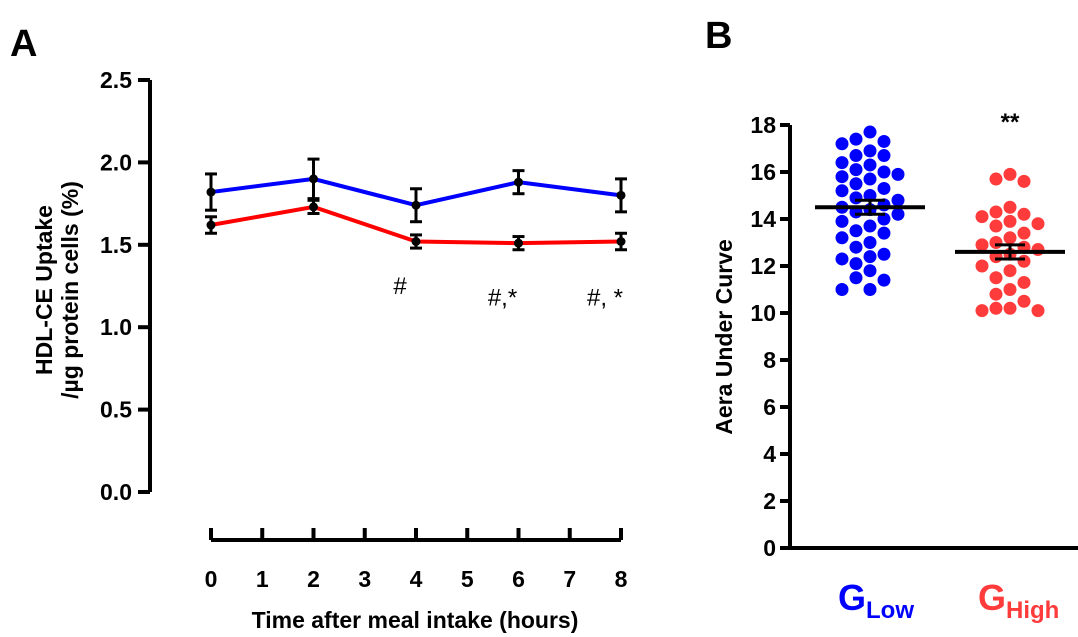 This screenshot has height=637, width=1078. Describe the element at coordinates (890, 610) in the screenshot. I see `panel-b-group-label-sub: Low` at that location.